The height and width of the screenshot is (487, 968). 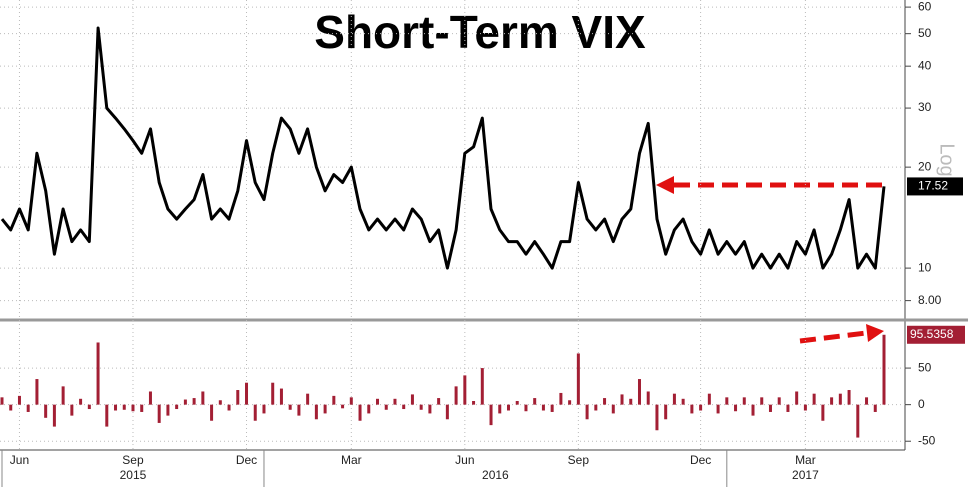 I want to click on x-group-label: 2015, so click(x=133, y=475).